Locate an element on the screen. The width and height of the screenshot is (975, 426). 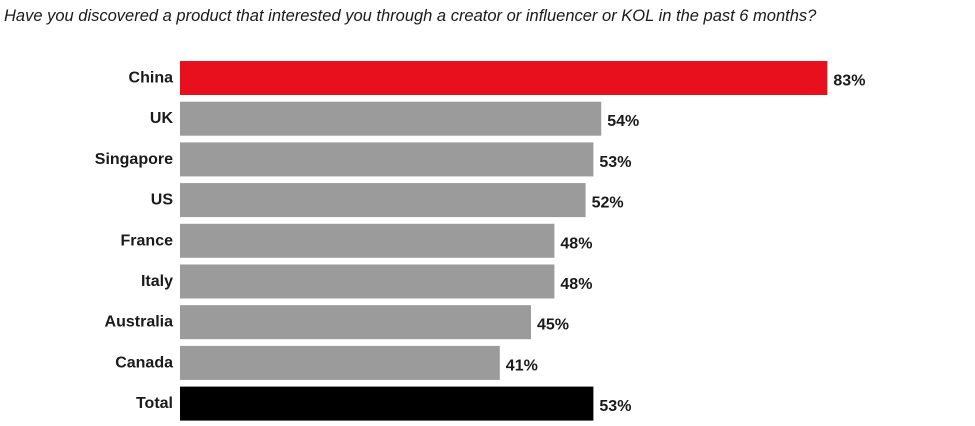
value-label-uk: 54% is located at coordinates (623, 121).